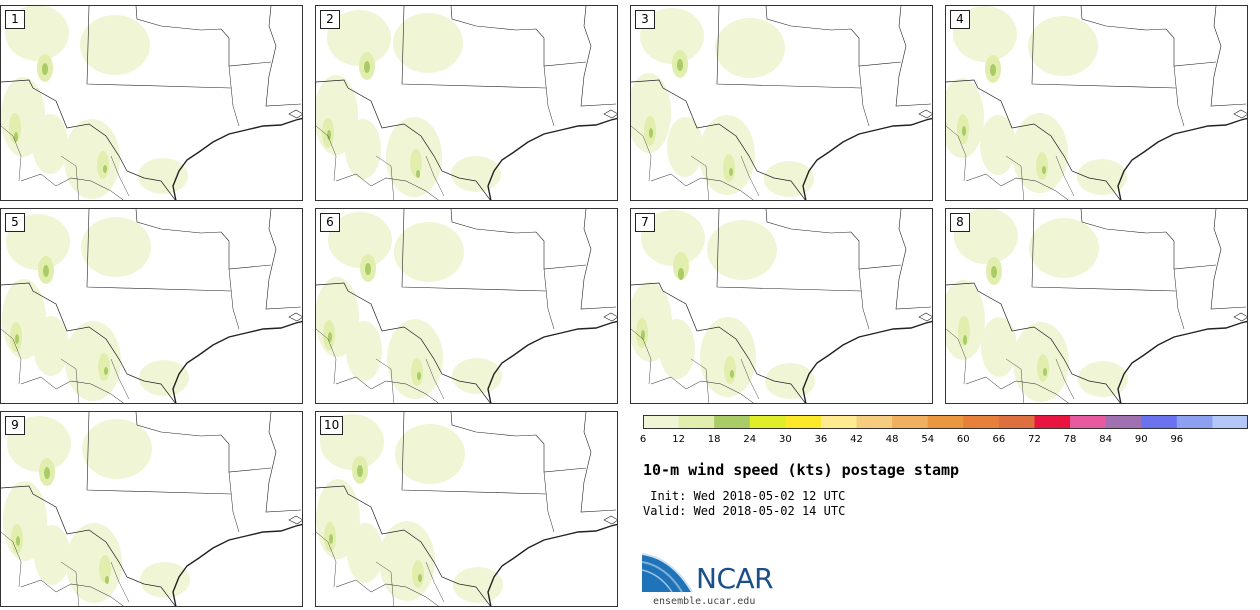 Image resolution: width=1260 pixels, height=610 pixels. What do you see at coordinates (963, 439) in the screenshot?
I see `colorbar-tick-label: 60` at bounding box center [963, 439].